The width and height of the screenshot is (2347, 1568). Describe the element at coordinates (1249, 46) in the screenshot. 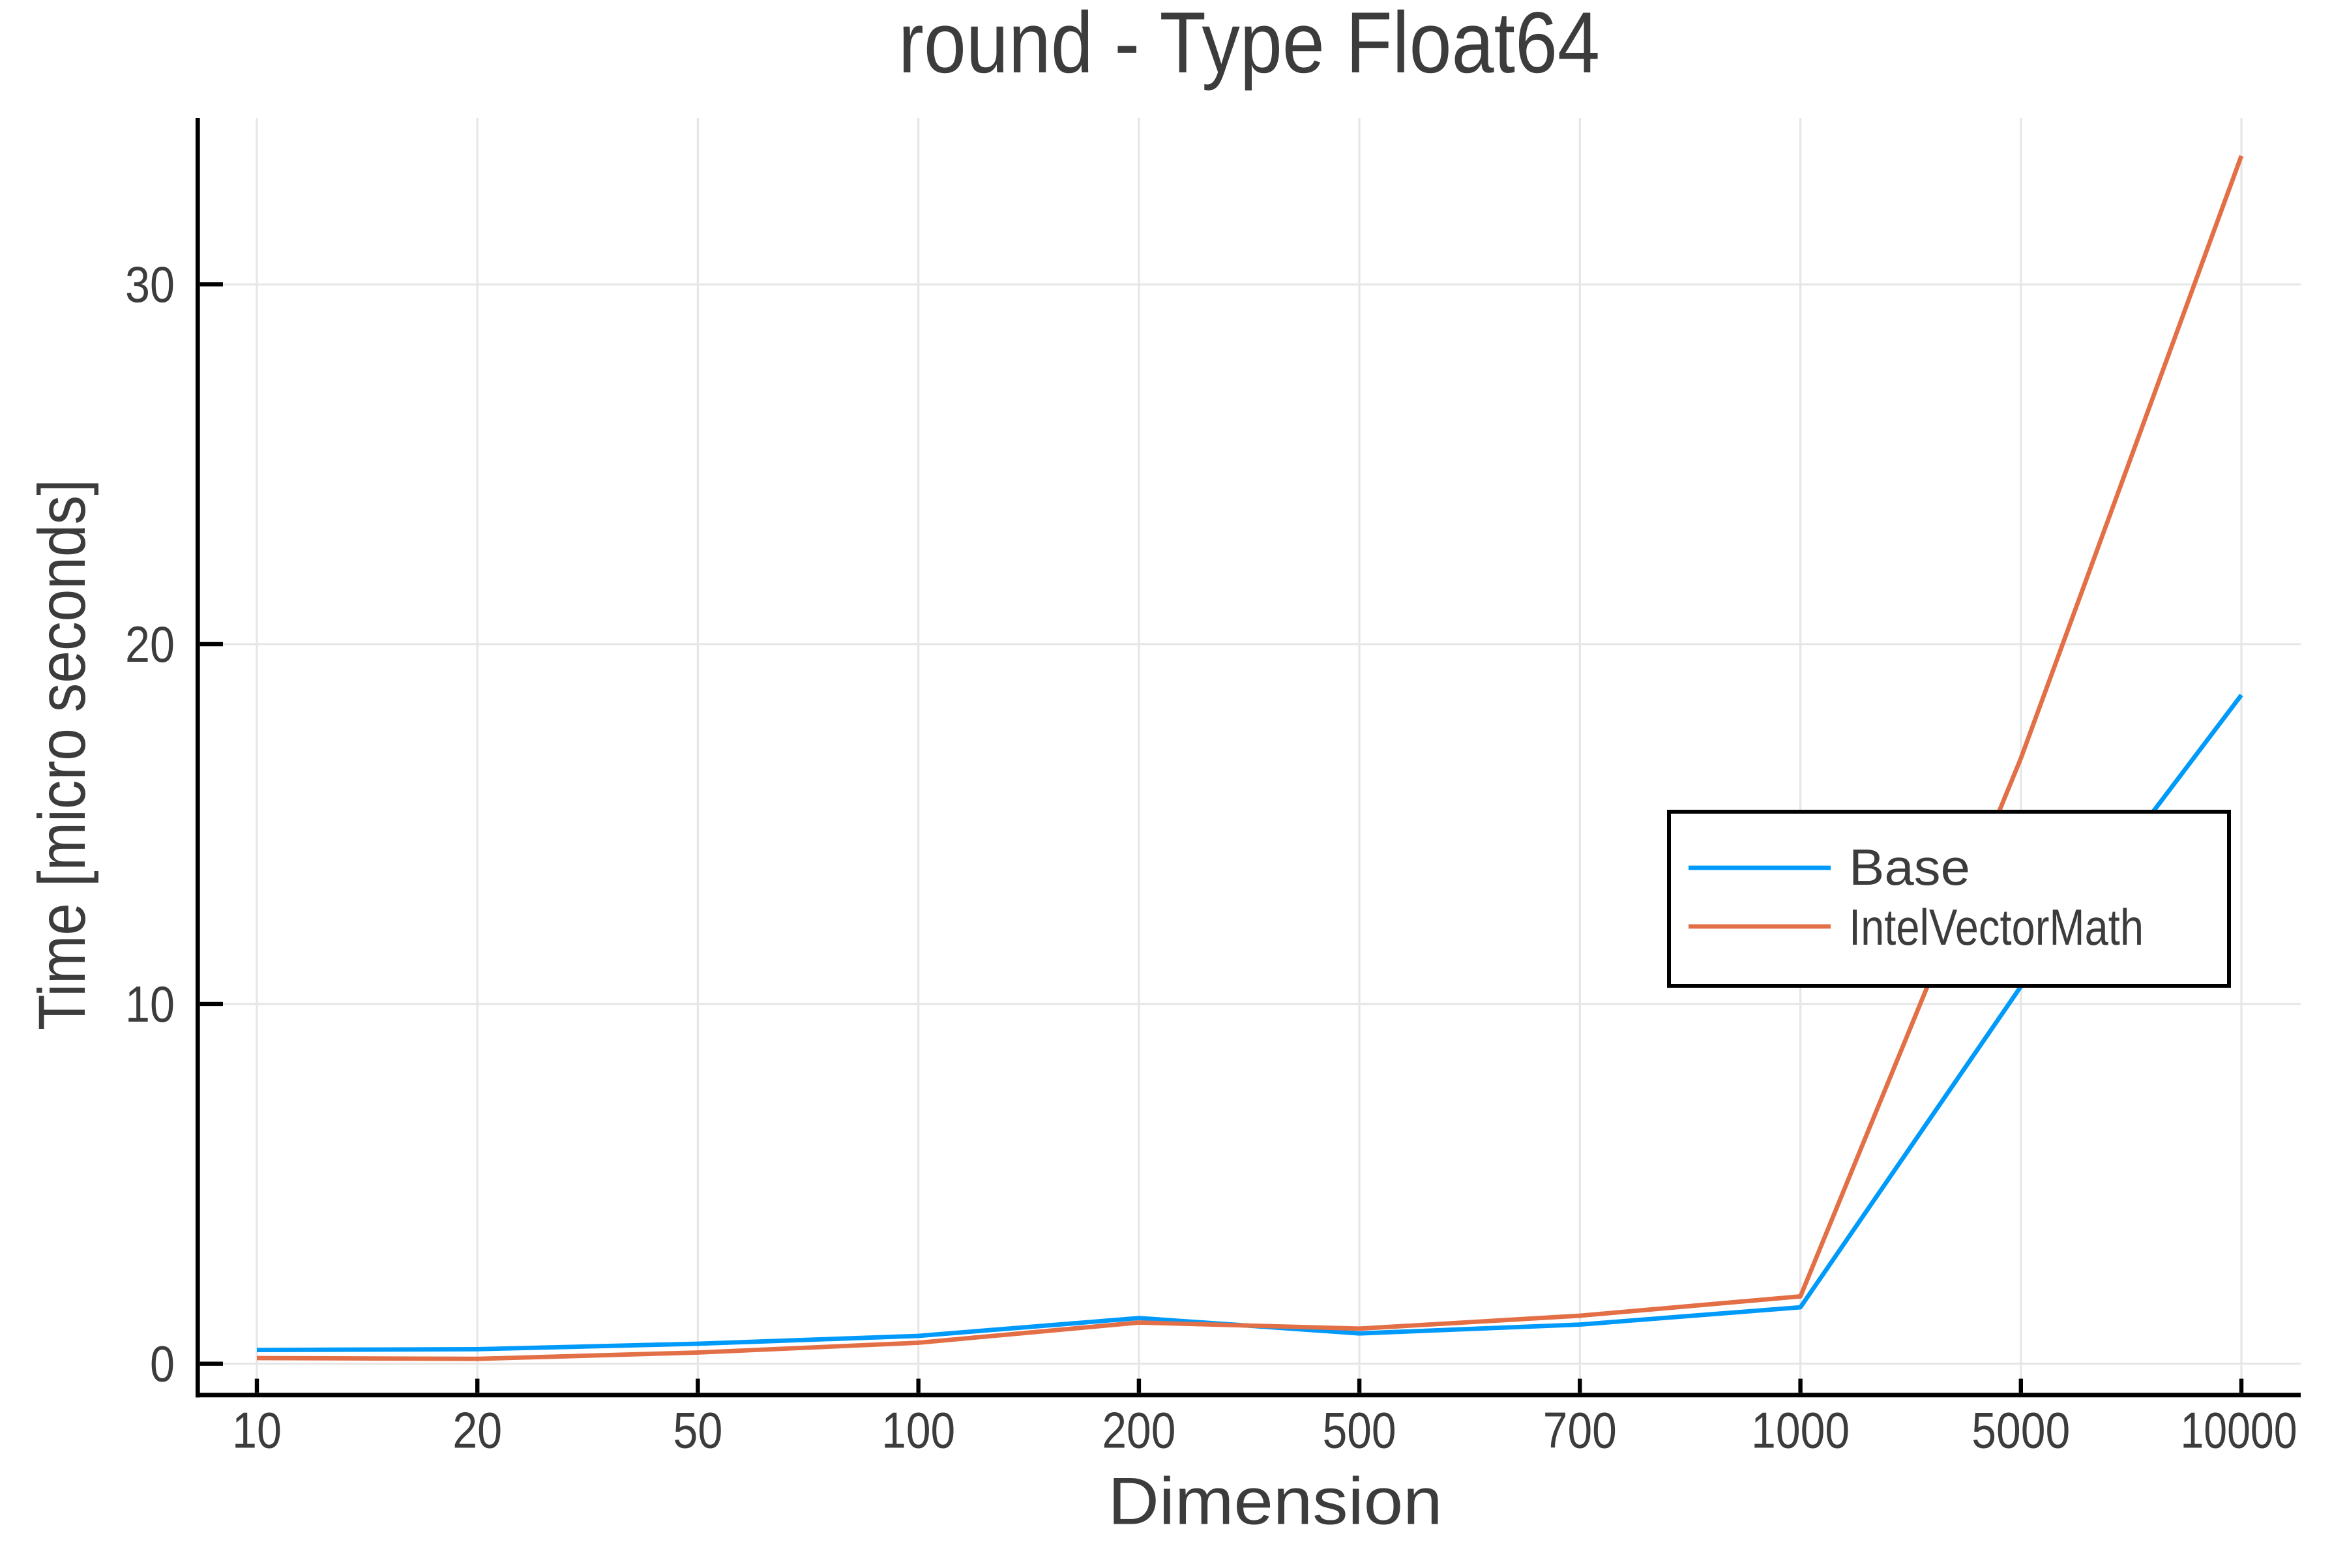

I see `svg-text: round - Type Float64` at that location.